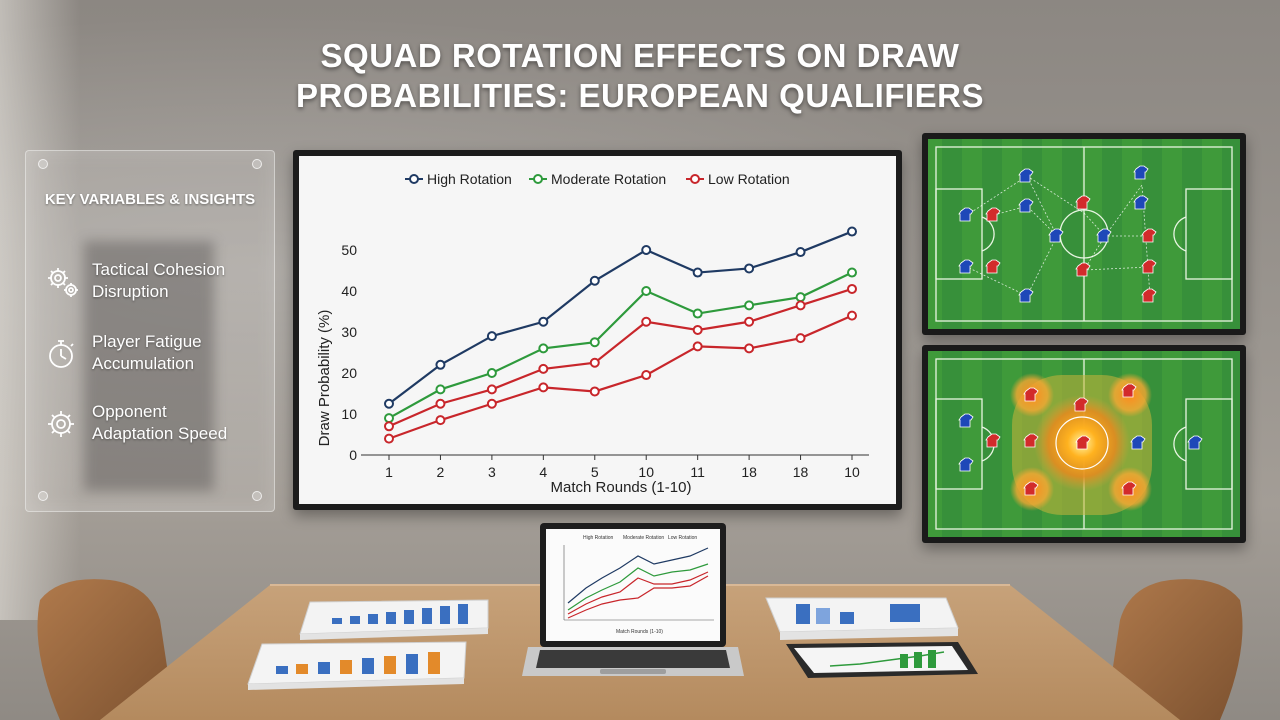 The height and width of the screenshot is (720, 1280). I want to click on x-tick-label: 4, so click(543, 472).